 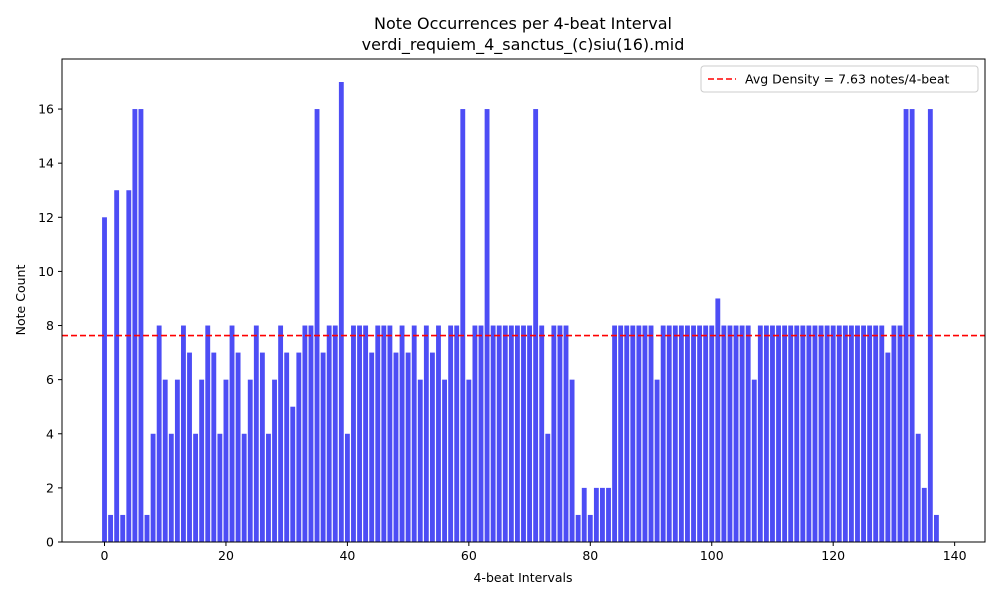 I want to click on y-tick-label: 10, so click(x=46, y=271).